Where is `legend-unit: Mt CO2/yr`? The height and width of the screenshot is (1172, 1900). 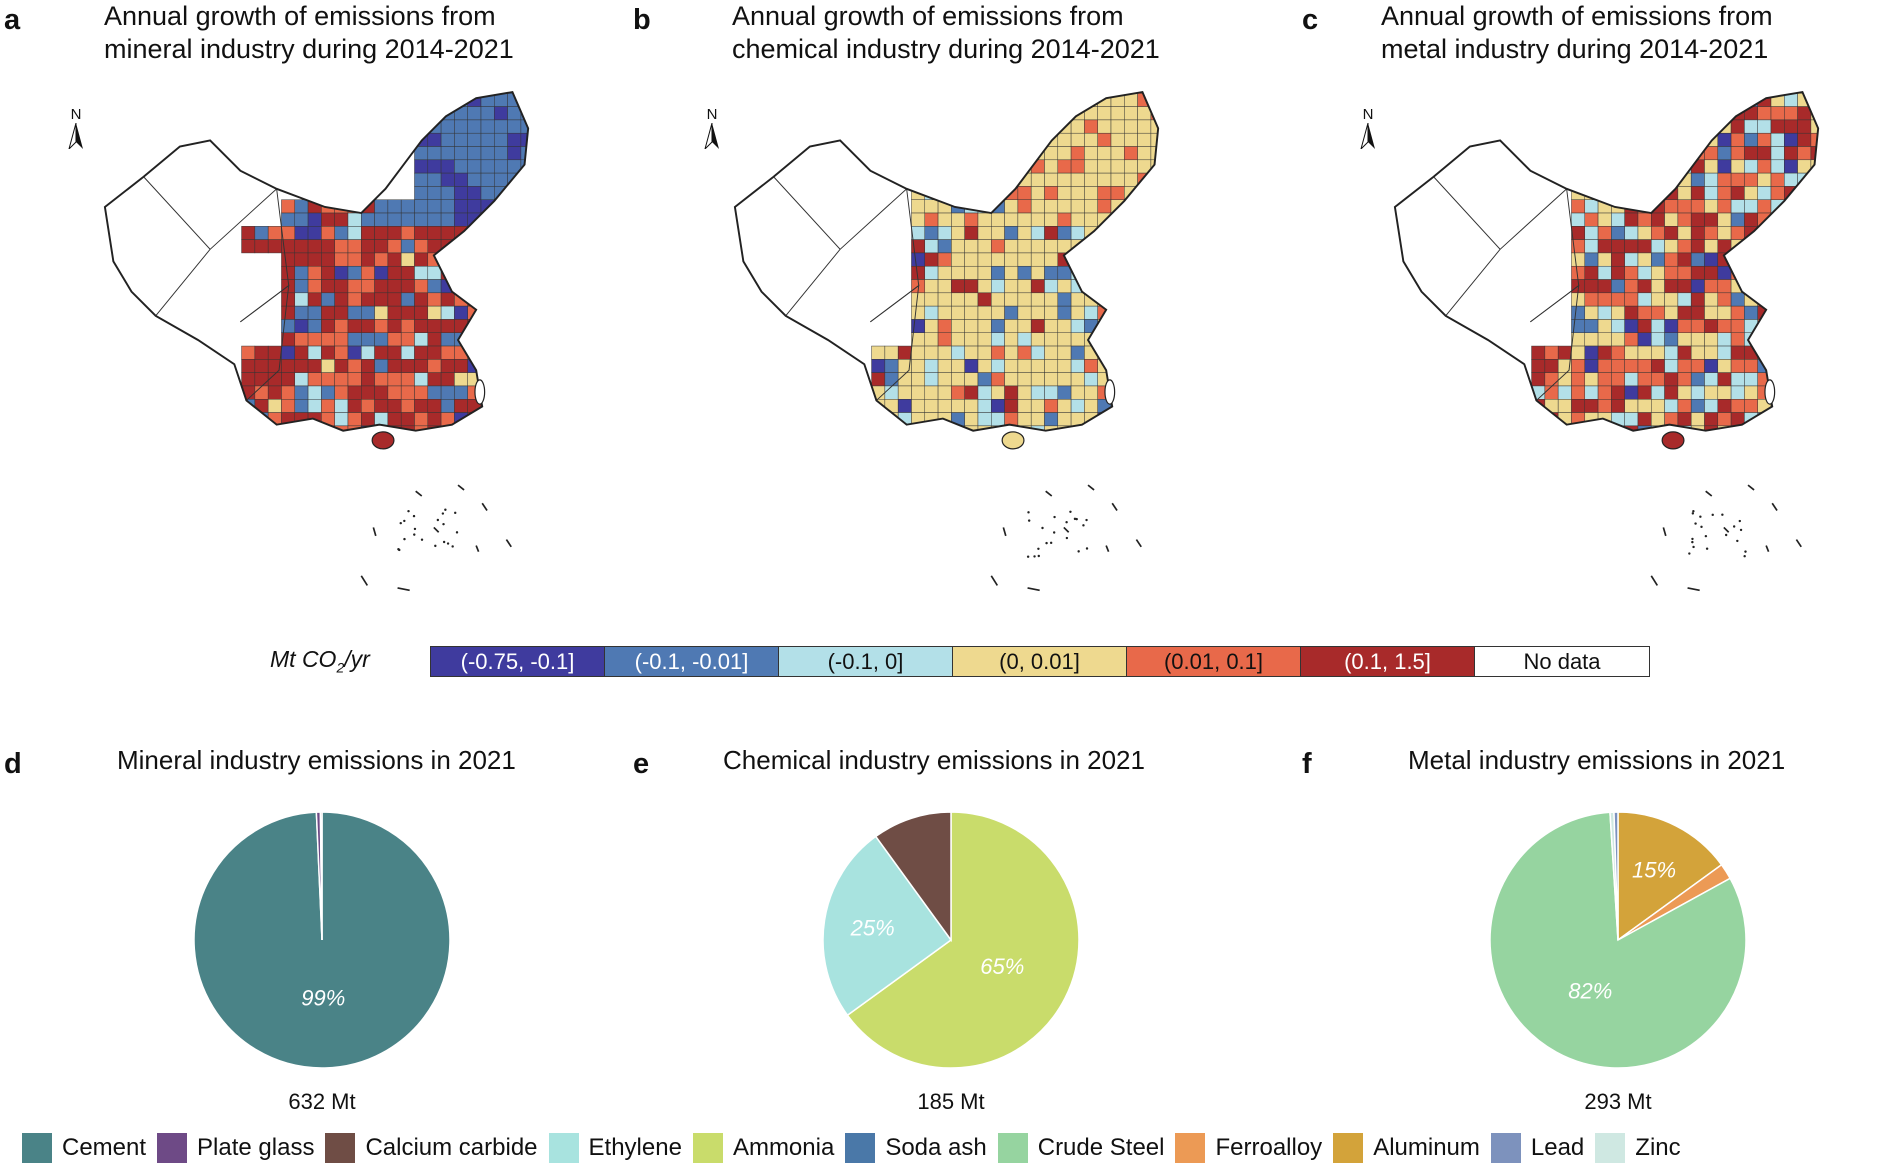 legend-unit: Mt CO2/yr is located at coordinates (320, 661).